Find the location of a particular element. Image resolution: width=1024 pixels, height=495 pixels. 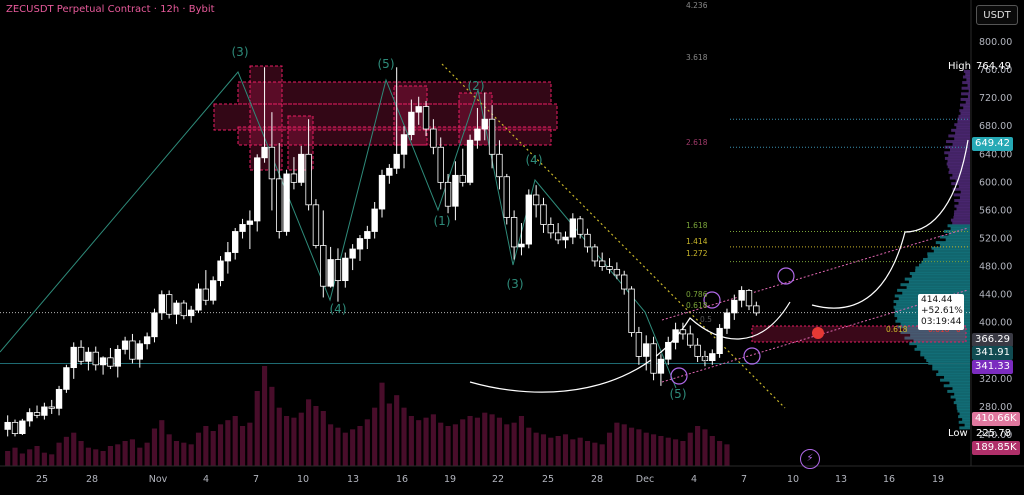

price-tick-label: 400.00 is located at coordinates (995, 323).